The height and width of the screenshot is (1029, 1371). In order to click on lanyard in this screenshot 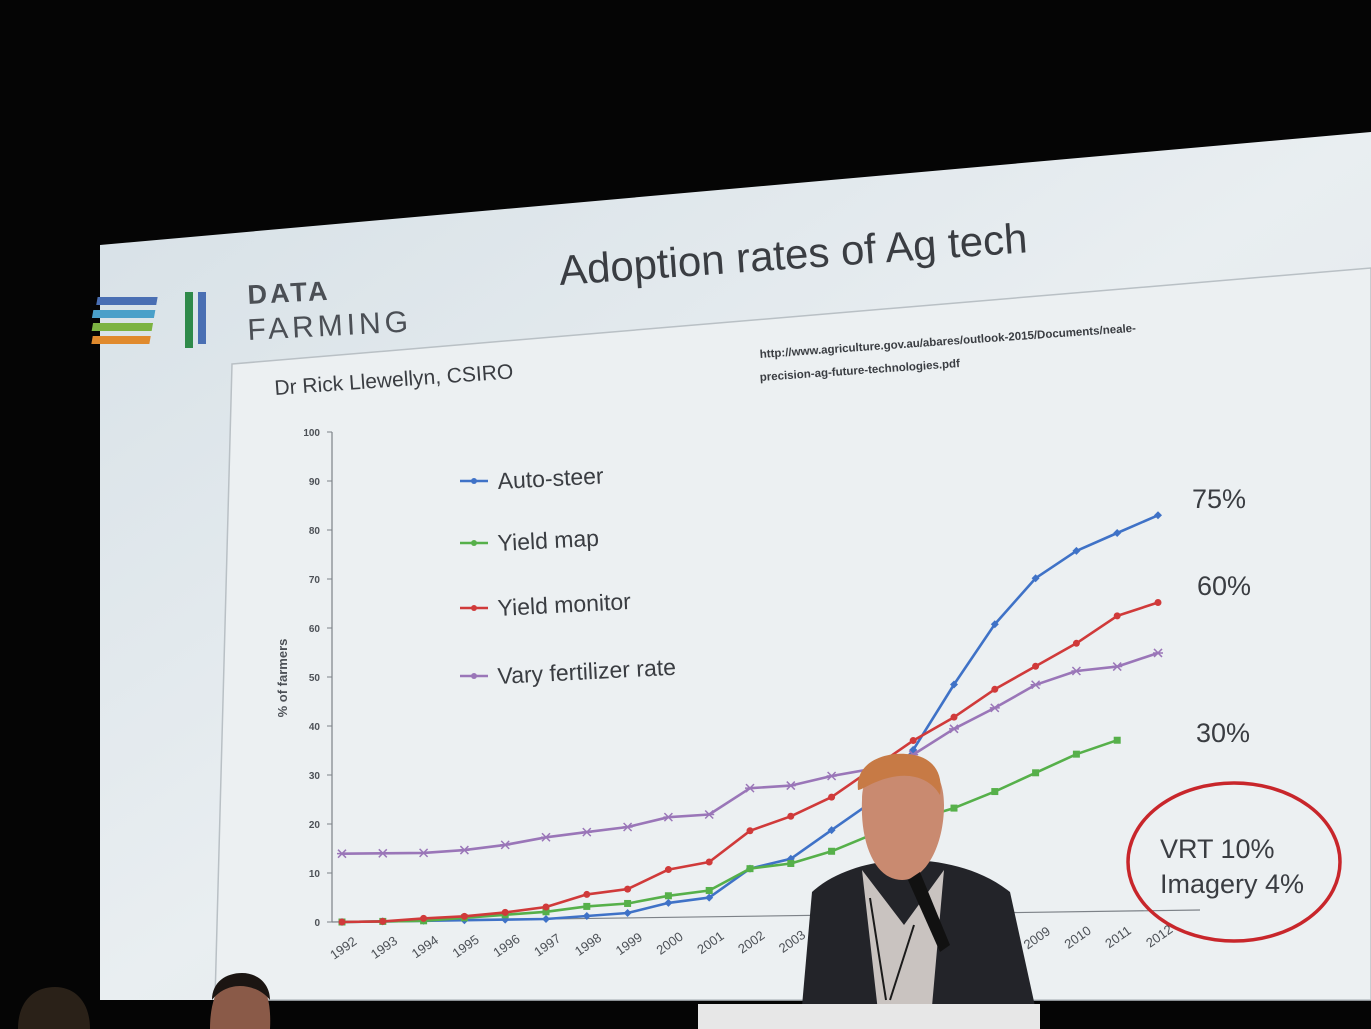, I will do `click(878, 949)`.